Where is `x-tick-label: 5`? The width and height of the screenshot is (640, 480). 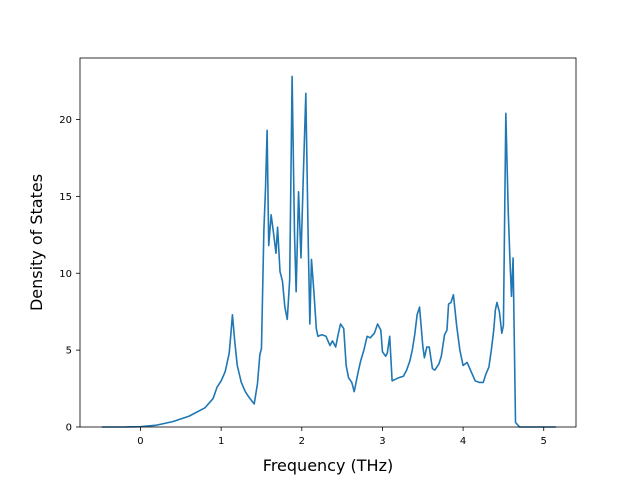 x-tick-label: 5 is located at coordinates (544, 441).